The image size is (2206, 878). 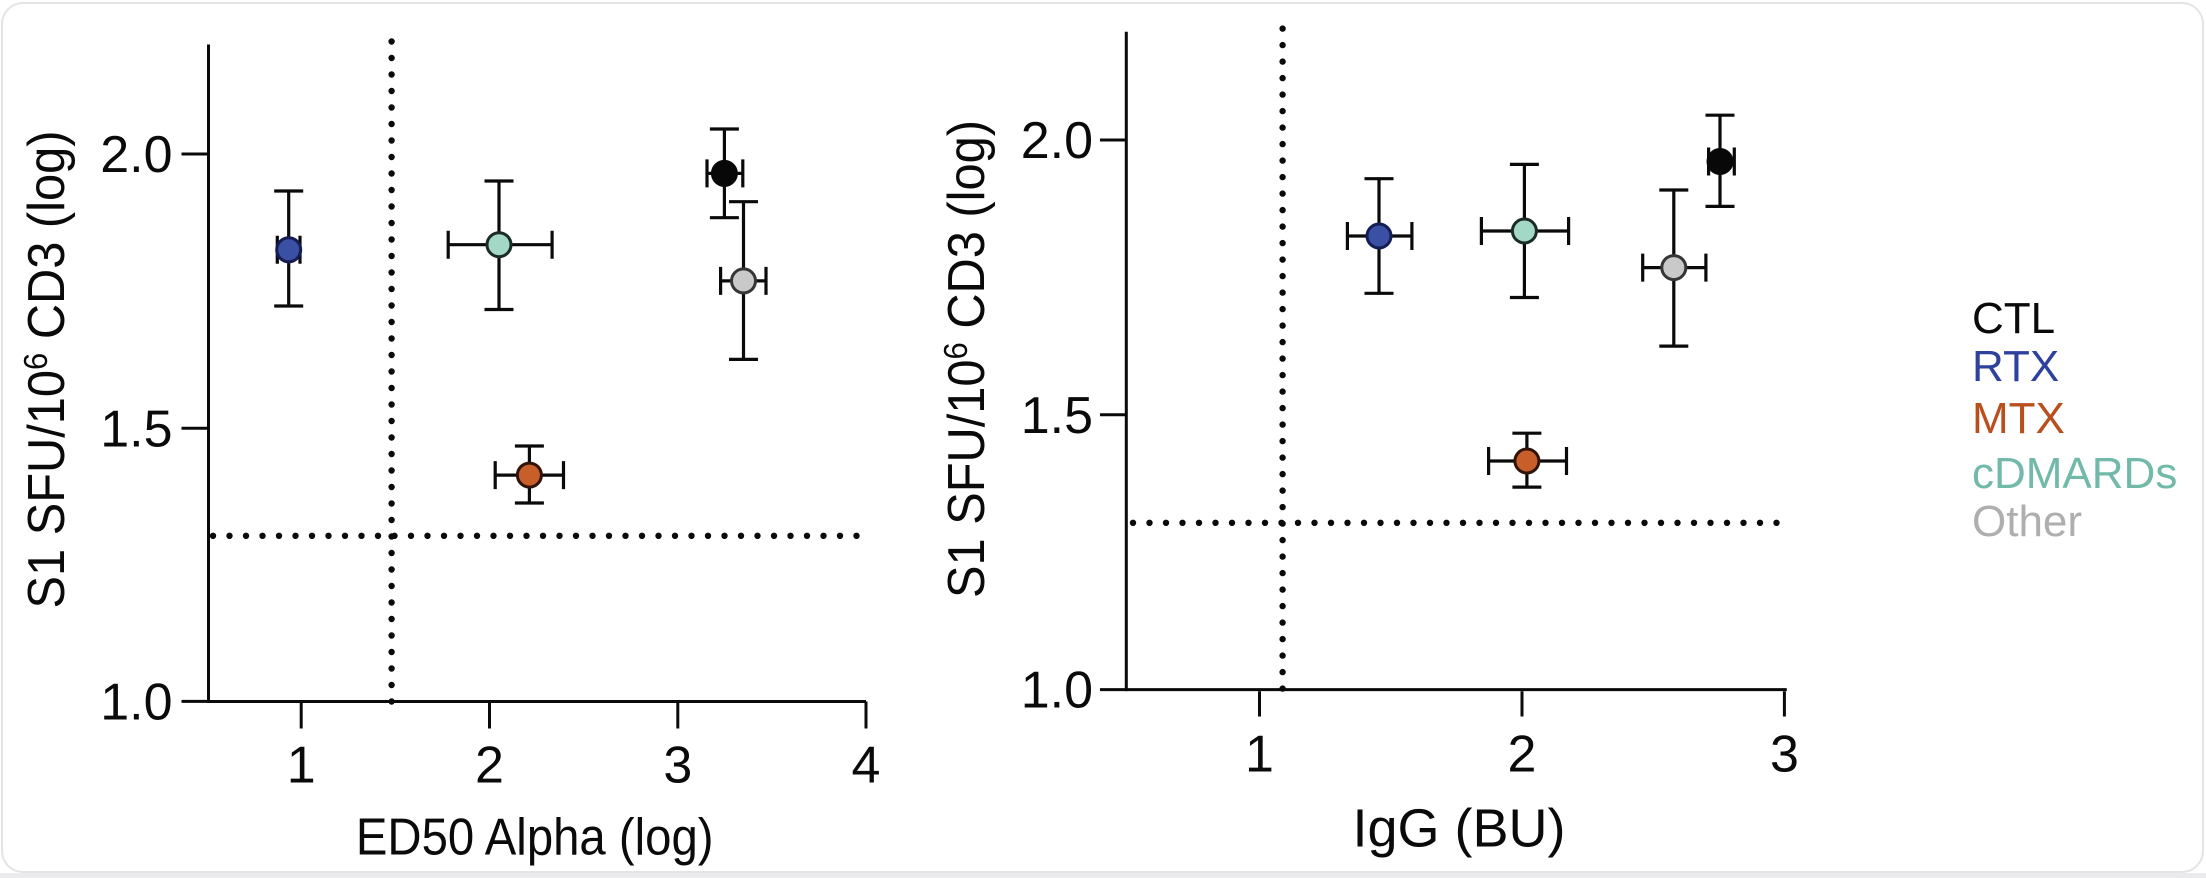 What do you see at coordinates (2074, 473) in the screenshot?
I see `svg-text: cDMARDs` at bounding box center [2074, 473].